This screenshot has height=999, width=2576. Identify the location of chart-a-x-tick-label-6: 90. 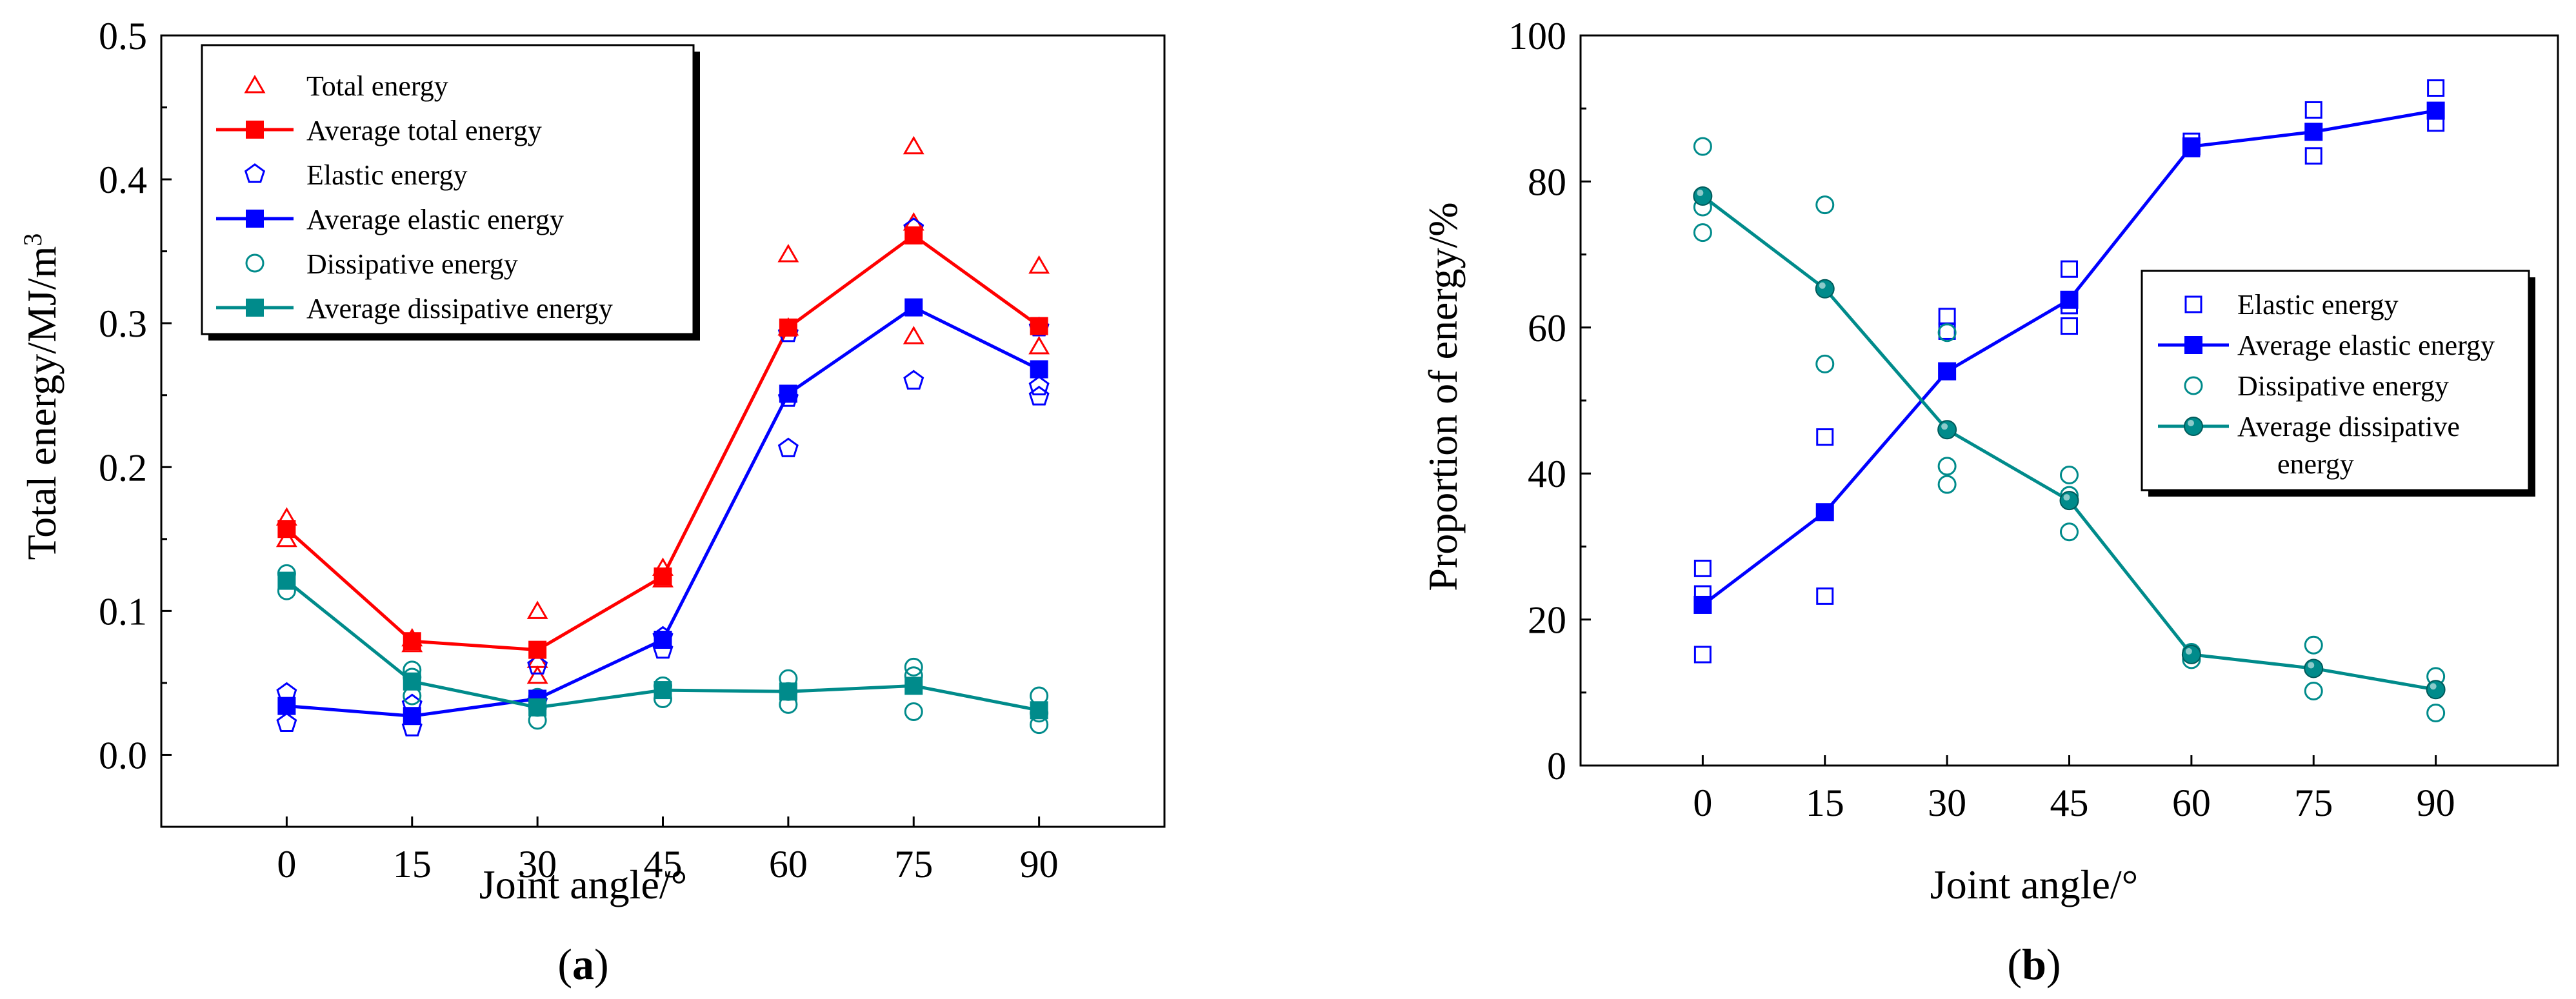
(1039, 864).